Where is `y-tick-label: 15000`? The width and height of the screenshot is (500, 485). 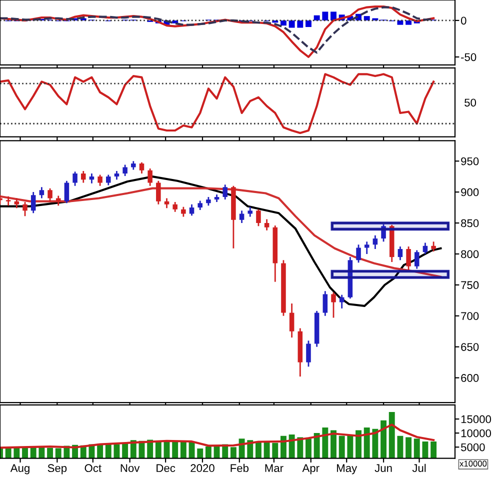 y-tick-label: 15000 is located at coordinates (476, 419).